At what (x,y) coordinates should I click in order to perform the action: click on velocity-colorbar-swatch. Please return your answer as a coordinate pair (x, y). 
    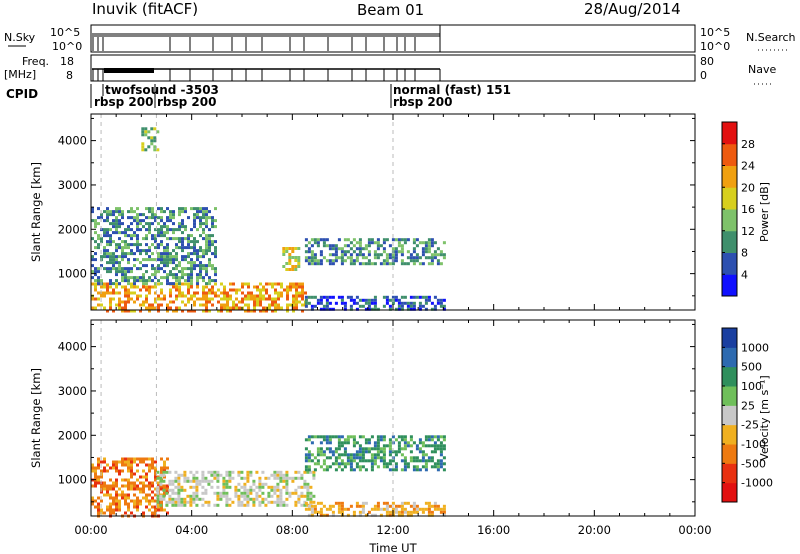
    Looking at the image, I should click on (729, 338).